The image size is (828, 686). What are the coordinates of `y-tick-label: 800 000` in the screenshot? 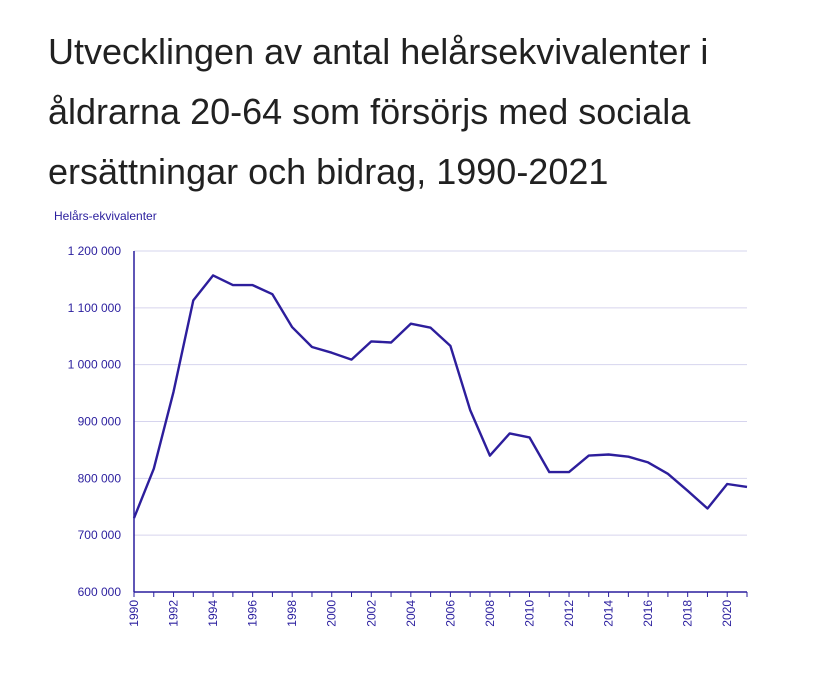 It's located at (100, 478).